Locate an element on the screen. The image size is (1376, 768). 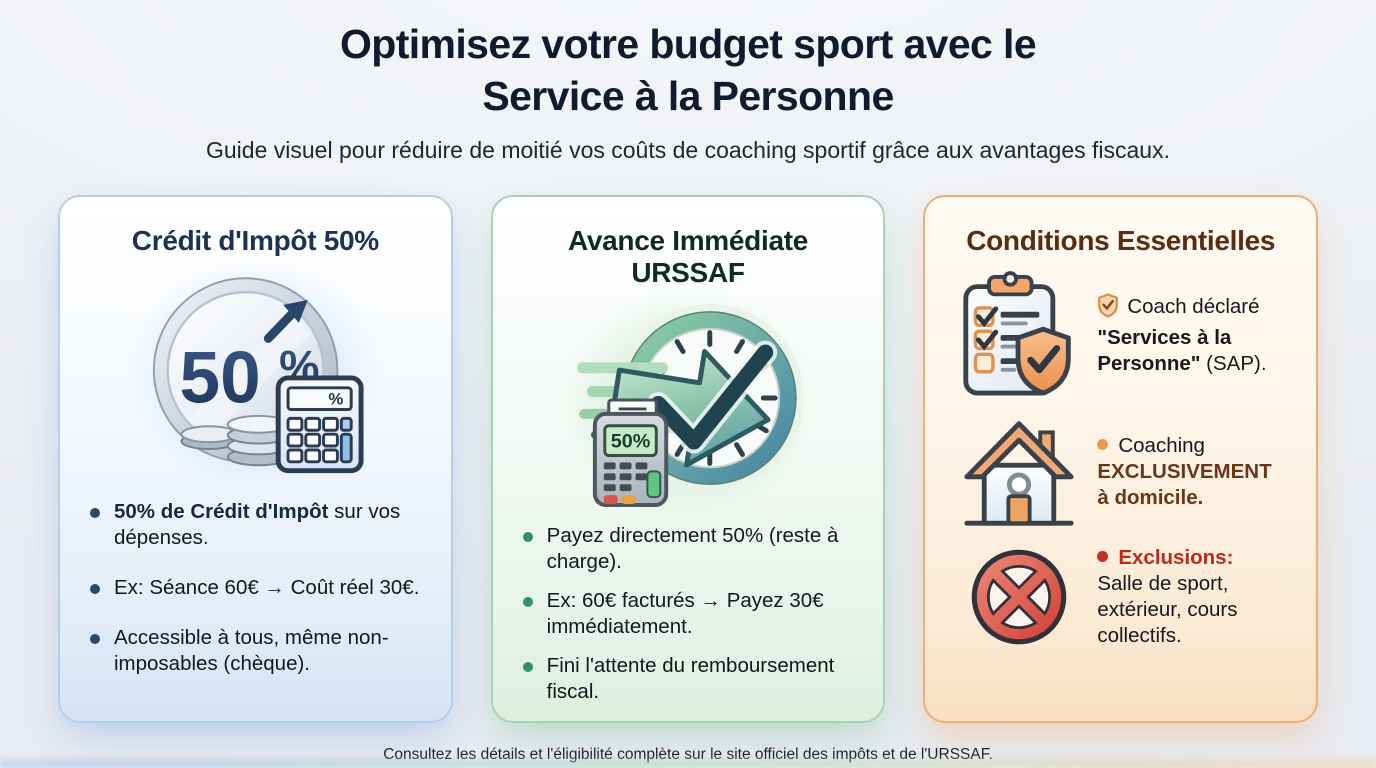
checkmark is located at coordinates (712, 397).